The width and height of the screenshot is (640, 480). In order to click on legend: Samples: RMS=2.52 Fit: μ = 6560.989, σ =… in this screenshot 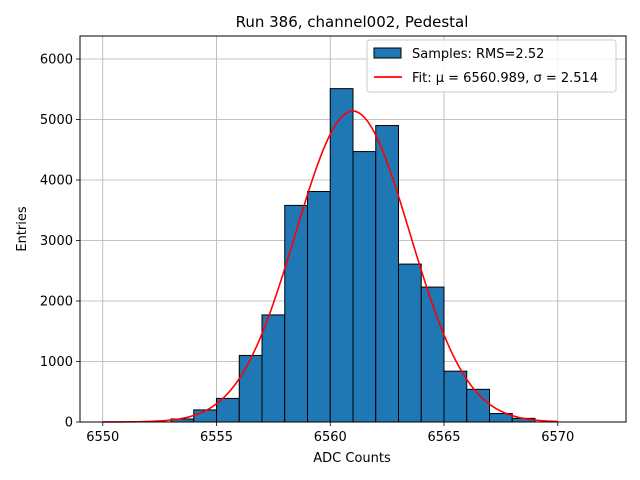, I will do `click(491, 66)`.